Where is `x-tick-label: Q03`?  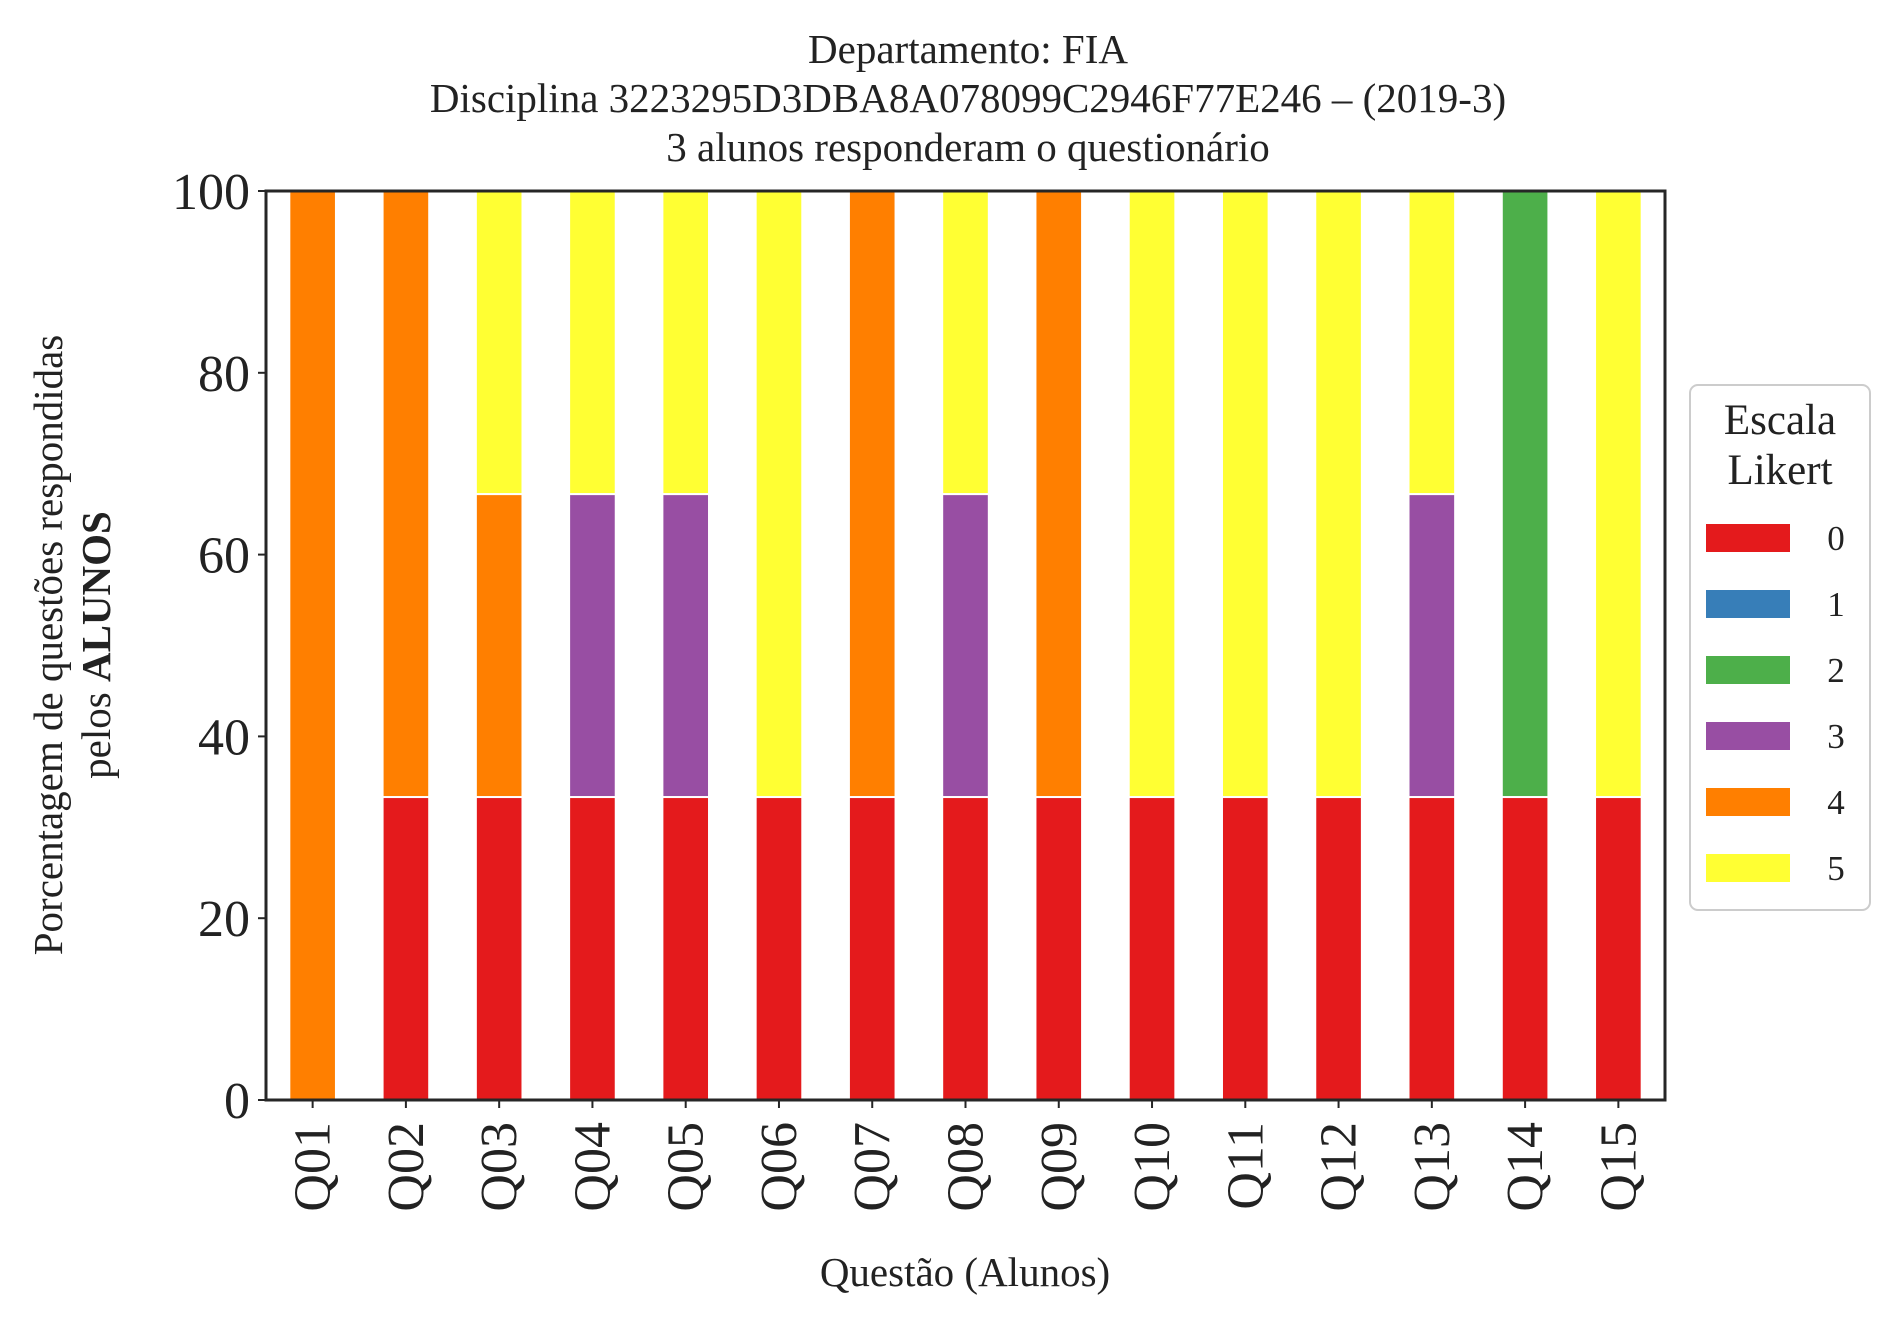 x-tick-label: Q03 is located at coordinates (499, 1167).